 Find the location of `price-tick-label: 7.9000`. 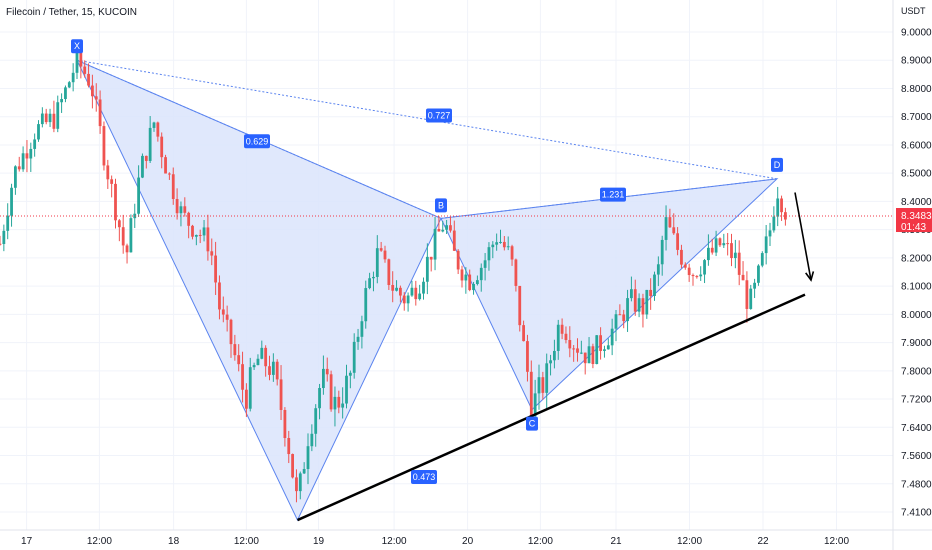

price-tick-label: 7.9000 is located at coordinates (916, 343).